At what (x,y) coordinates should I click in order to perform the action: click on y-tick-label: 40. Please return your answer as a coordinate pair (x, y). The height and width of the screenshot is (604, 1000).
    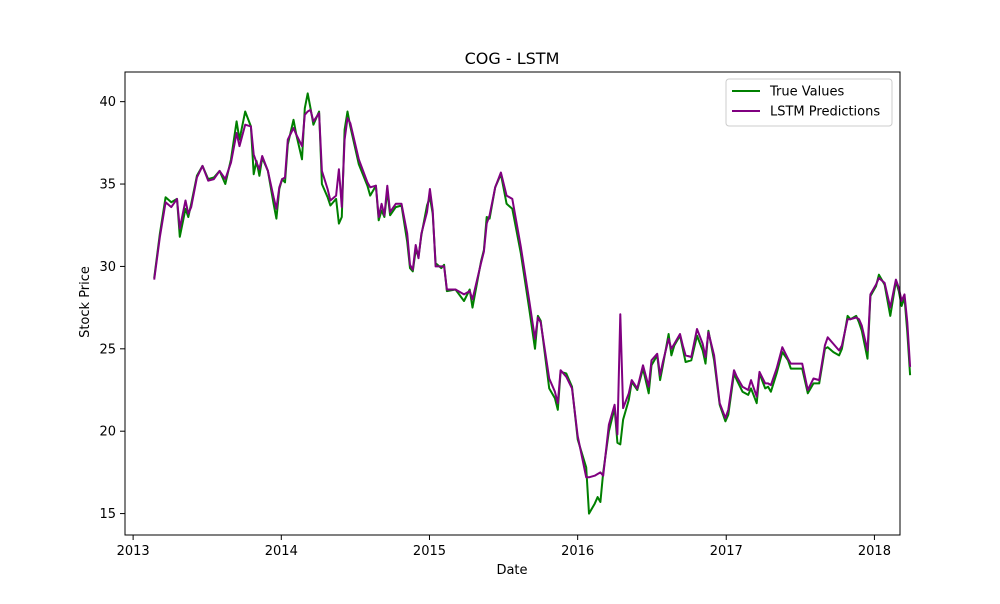
    Looking at the image, I should click on (107, 102).